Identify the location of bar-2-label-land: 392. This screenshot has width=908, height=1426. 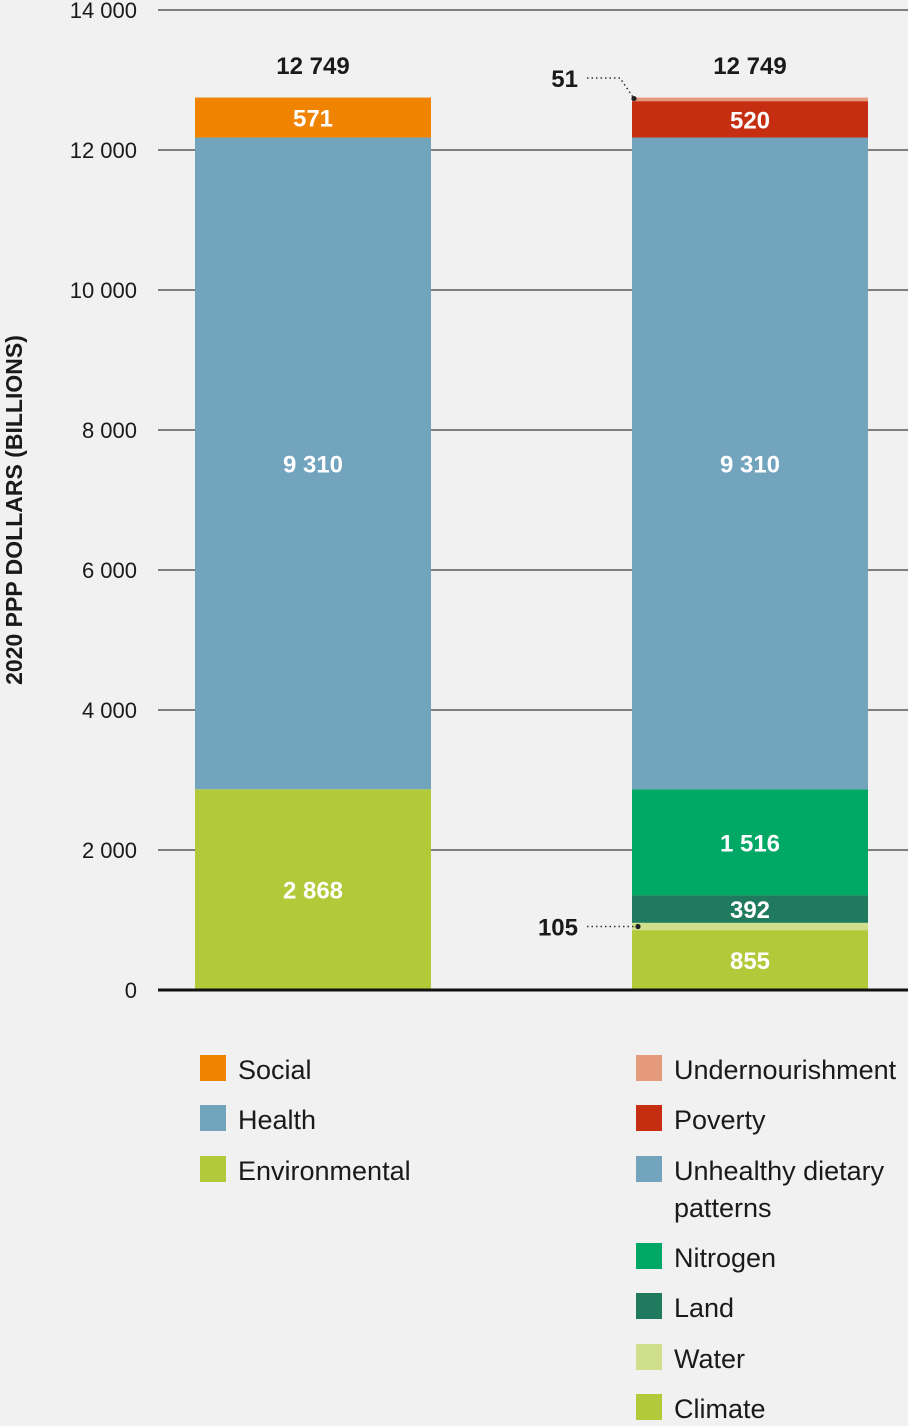
(750, 910).